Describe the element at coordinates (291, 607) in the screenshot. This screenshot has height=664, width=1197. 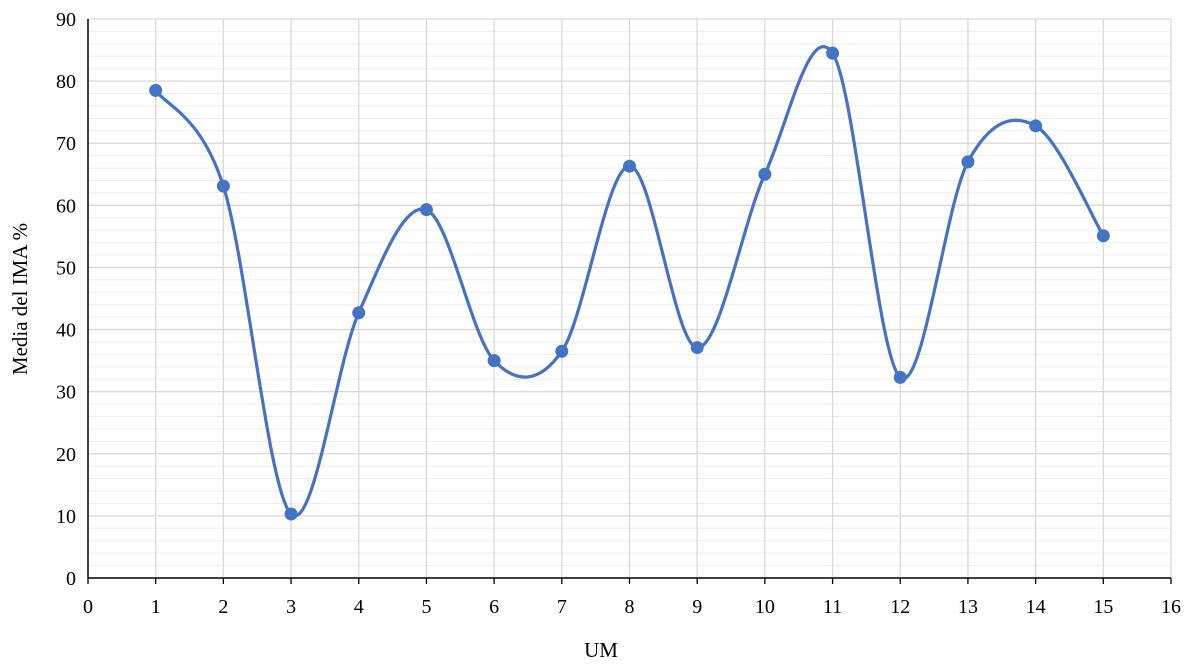
I see `x-tick-label: 3` at that location.